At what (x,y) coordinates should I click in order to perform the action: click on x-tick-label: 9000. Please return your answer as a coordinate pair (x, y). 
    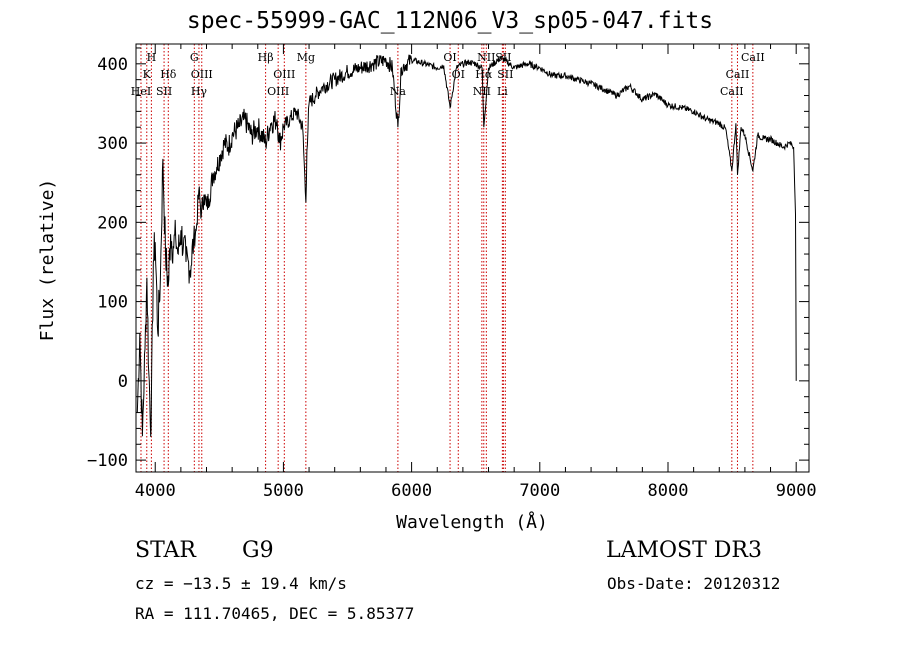
    Looking at the image, I should click on (796, 491).